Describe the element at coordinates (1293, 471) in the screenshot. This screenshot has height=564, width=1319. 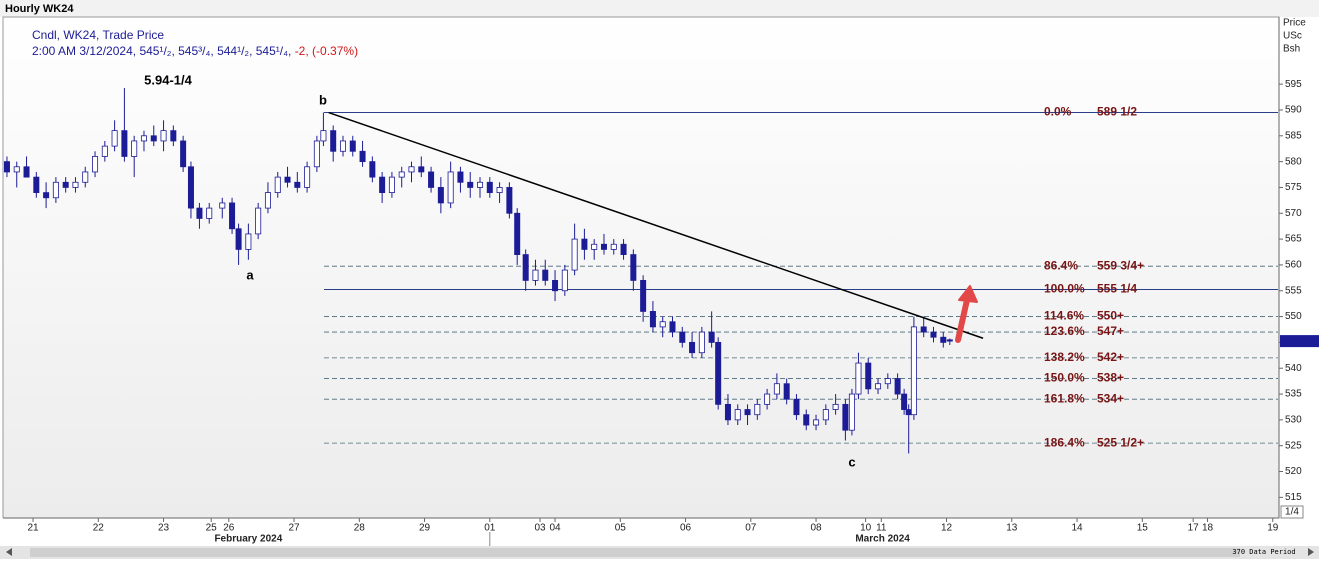
I see `y-tick-label: 520` at that location.